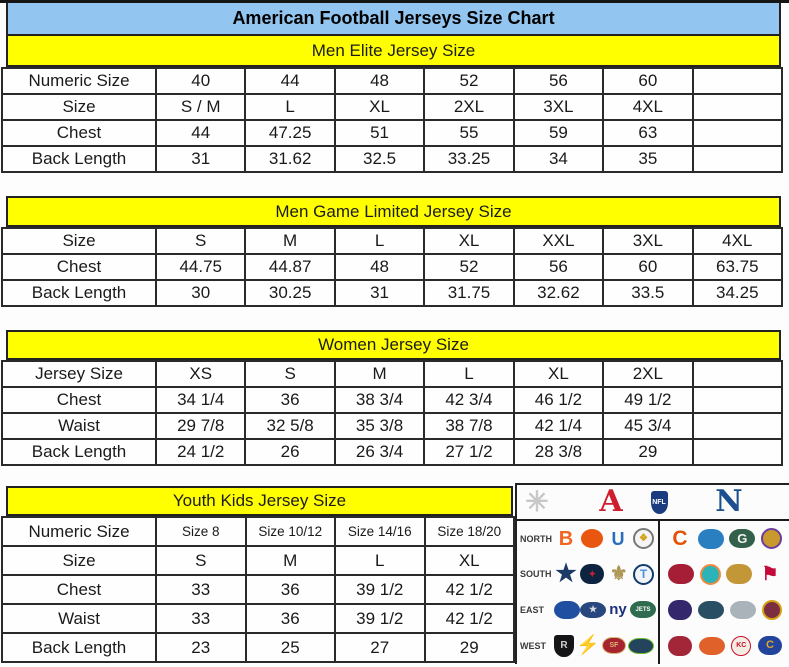  What do you see at coordinates (558, 452) in the screenshot?
I see `size-value-cell: 28 3/8` at bounding box center [558, 452].